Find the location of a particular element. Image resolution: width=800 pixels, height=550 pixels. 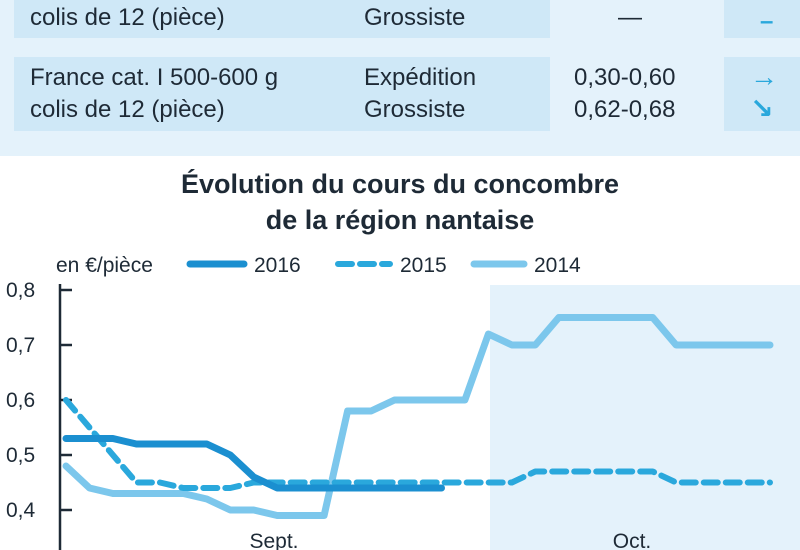

y-tick-label: 0,6 is located at coordinates (20, 400).